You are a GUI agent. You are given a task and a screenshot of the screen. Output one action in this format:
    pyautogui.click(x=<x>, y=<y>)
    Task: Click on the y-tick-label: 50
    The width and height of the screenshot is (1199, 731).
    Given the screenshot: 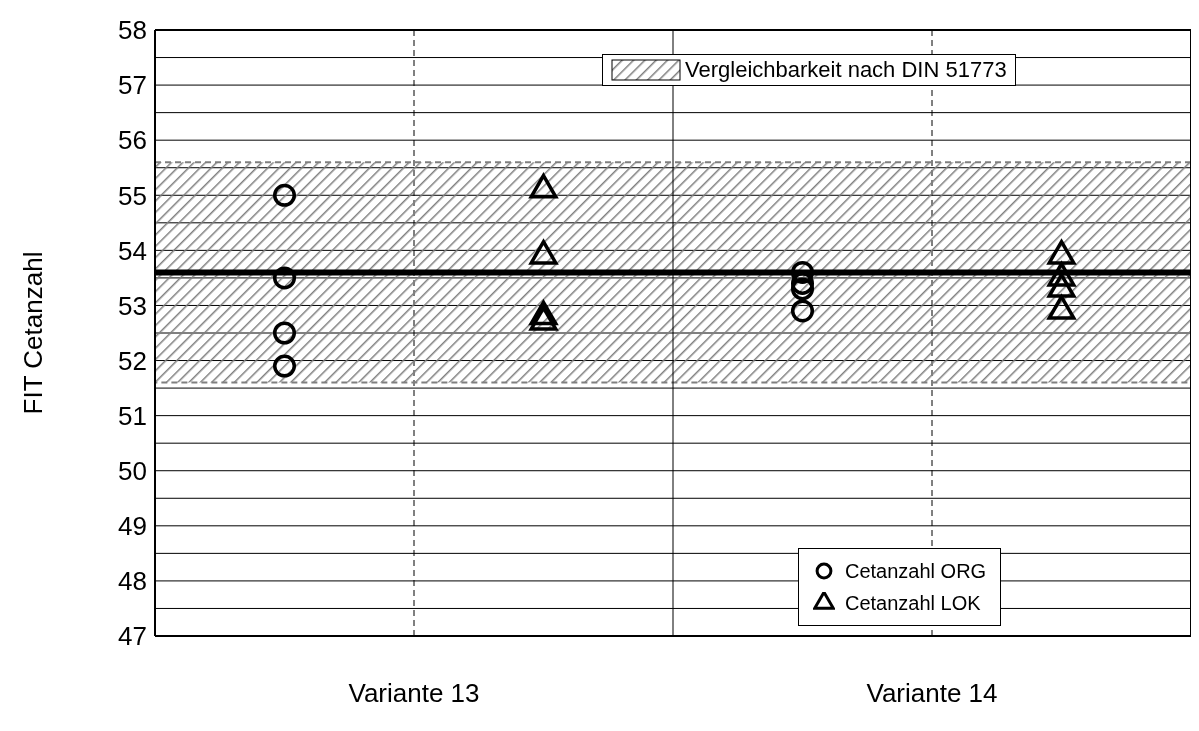 What is the action you would take?
    pyautogui.click(x=132, y=470)
    